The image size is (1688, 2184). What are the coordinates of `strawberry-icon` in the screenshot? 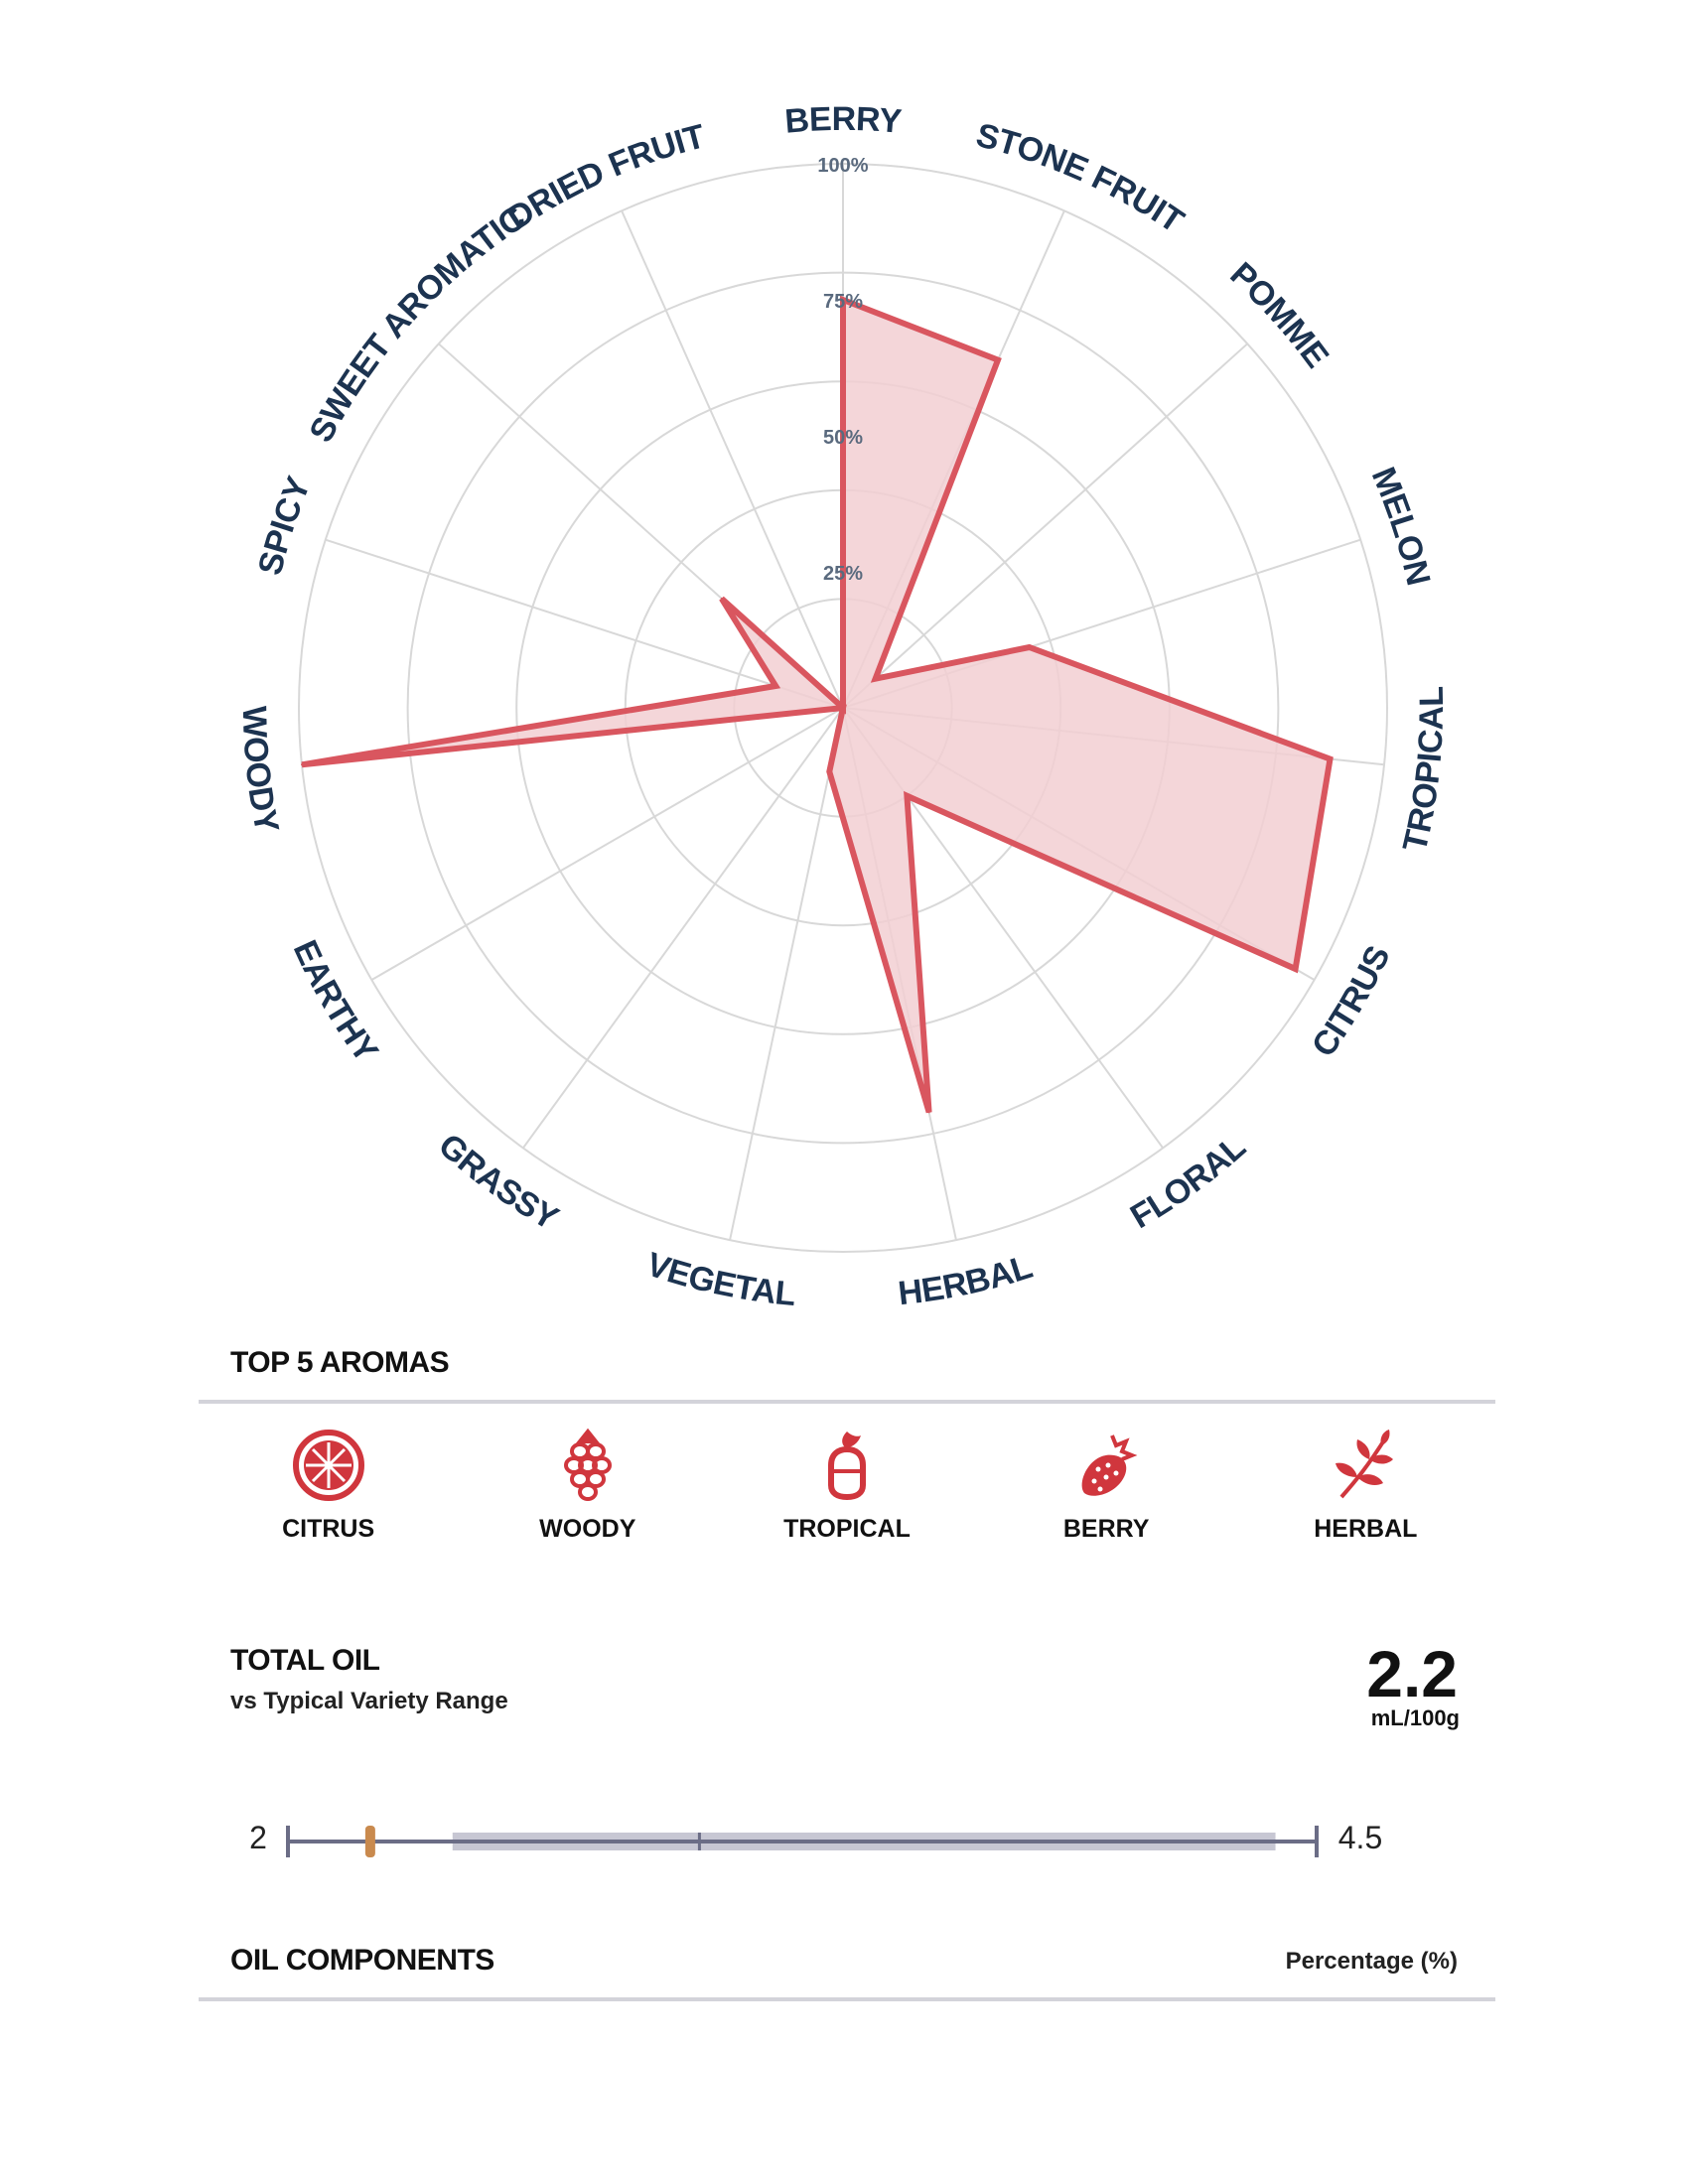 It's located at (1109, 1465).